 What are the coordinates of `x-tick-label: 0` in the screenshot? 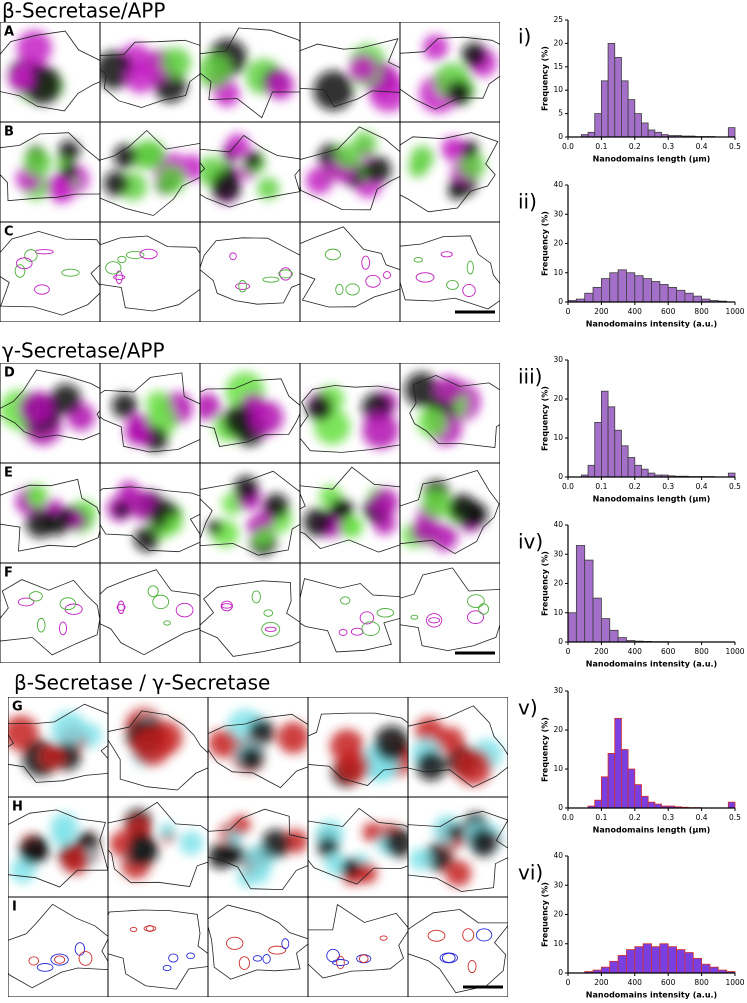 It's located at (568, 651).